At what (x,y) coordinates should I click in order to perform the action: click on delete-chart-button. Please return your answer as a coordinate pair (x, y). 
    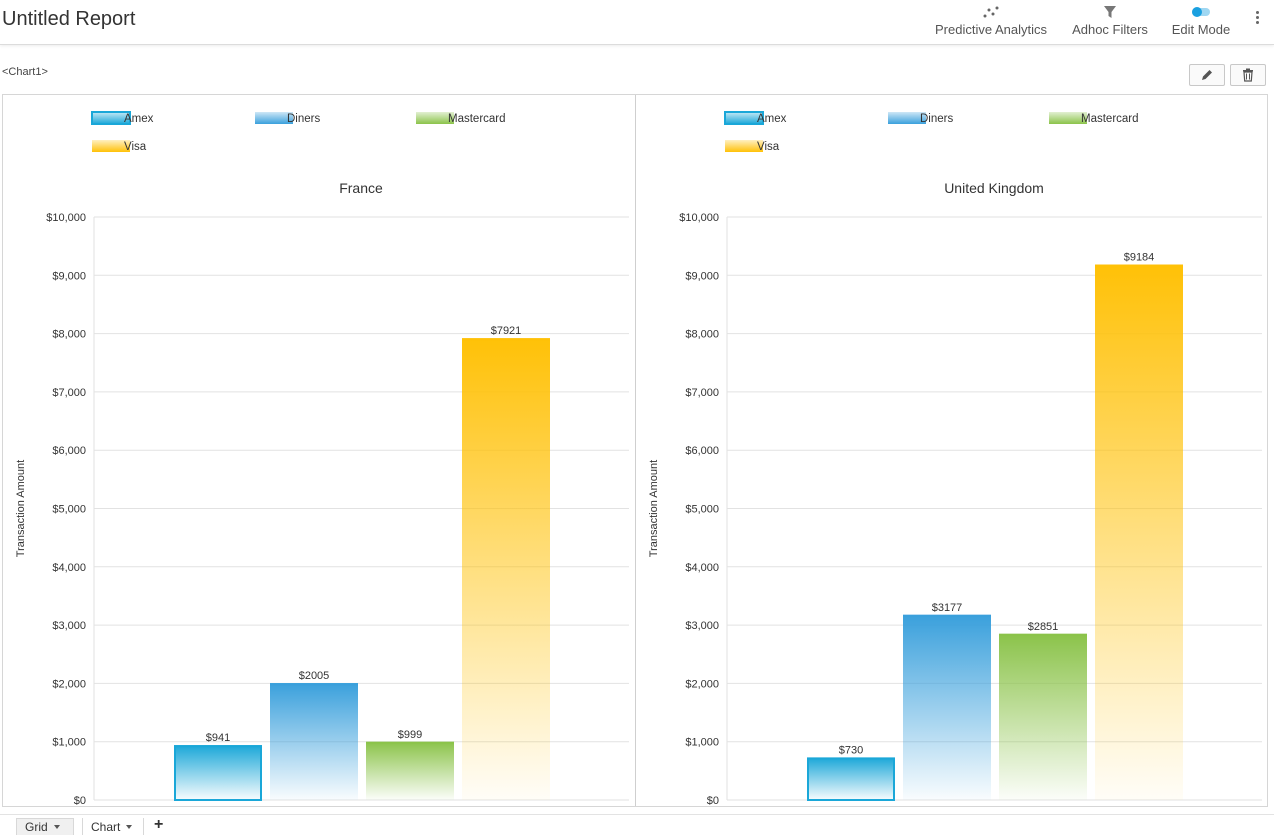
    Looking at the image, I should click on (1248, 75).